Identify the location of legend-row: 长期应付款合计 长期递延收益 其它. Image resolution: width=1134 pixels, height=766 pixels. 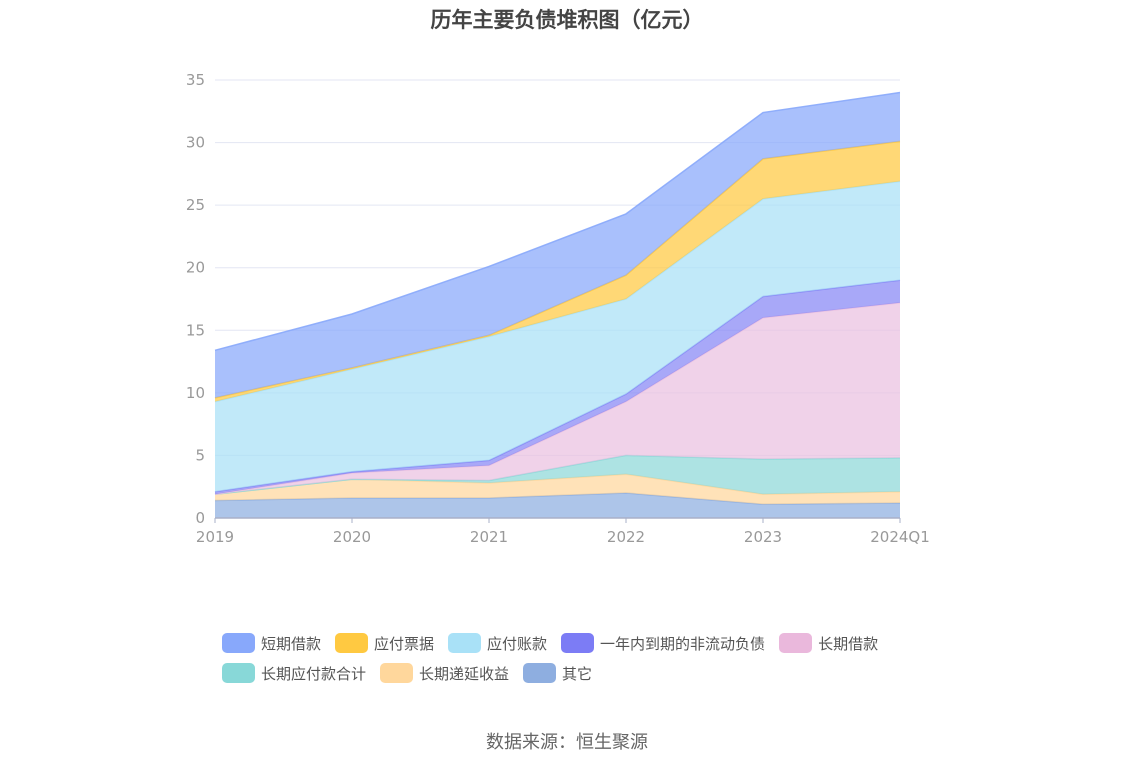
(582, 673).